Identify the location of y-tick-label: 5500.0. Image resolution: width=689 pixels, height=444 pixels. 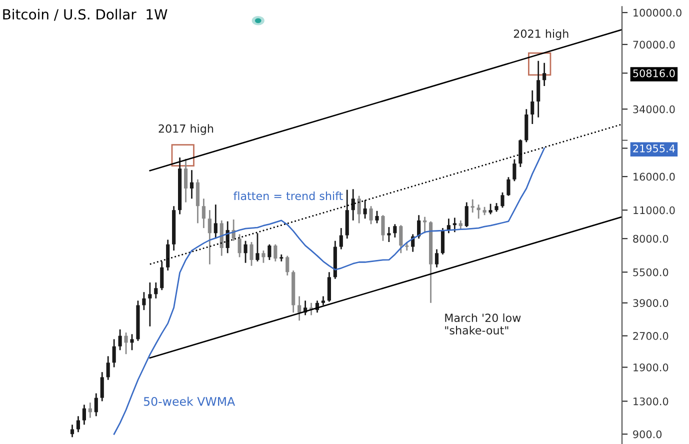
(650, 272).